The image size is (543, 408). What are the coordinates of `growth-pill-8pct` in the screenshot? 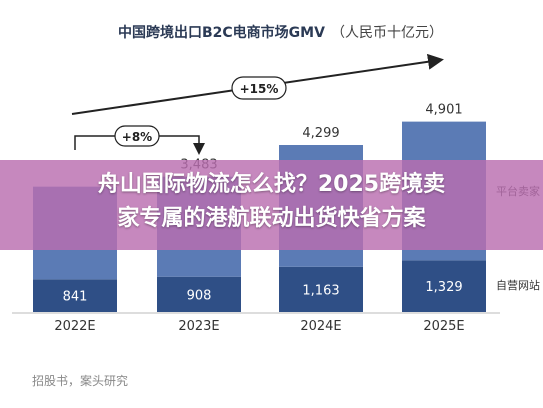 It's located at (137, 136).